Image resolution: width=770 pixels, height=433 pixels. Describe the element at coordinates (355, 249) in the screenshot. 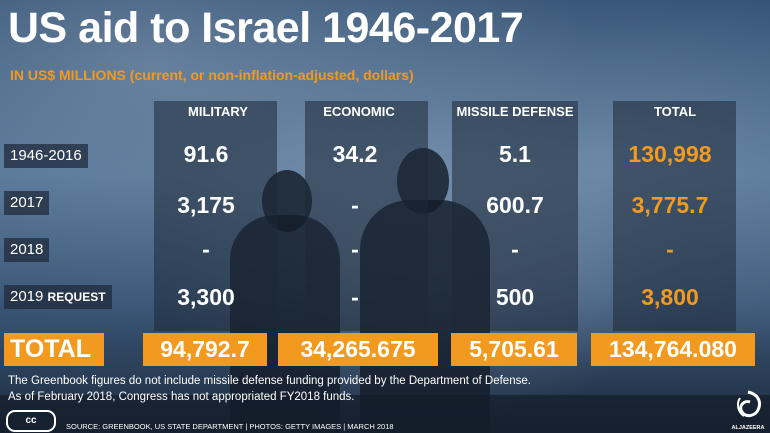

I see `cell-2018-economic: -` at that location.